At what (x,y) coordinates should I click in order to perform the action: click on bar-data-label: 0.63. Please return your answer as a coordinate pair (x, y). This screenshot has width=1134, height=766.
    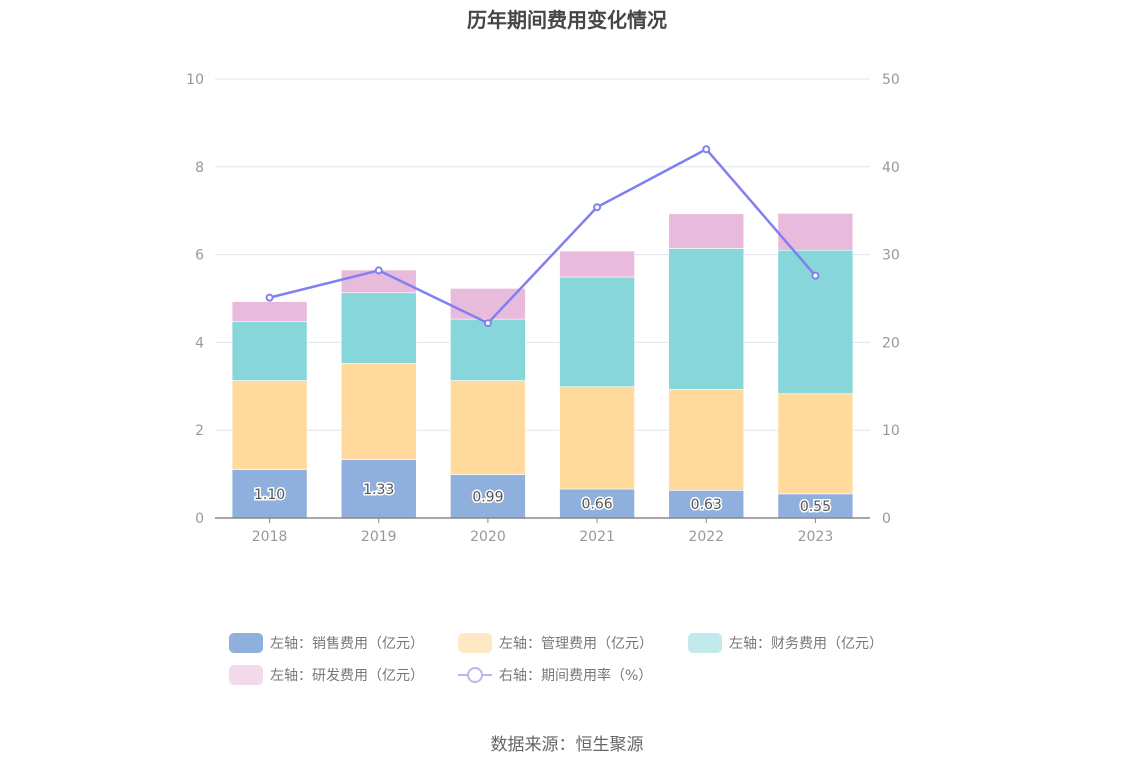
    Looking at the image, I should click on (706, 505).